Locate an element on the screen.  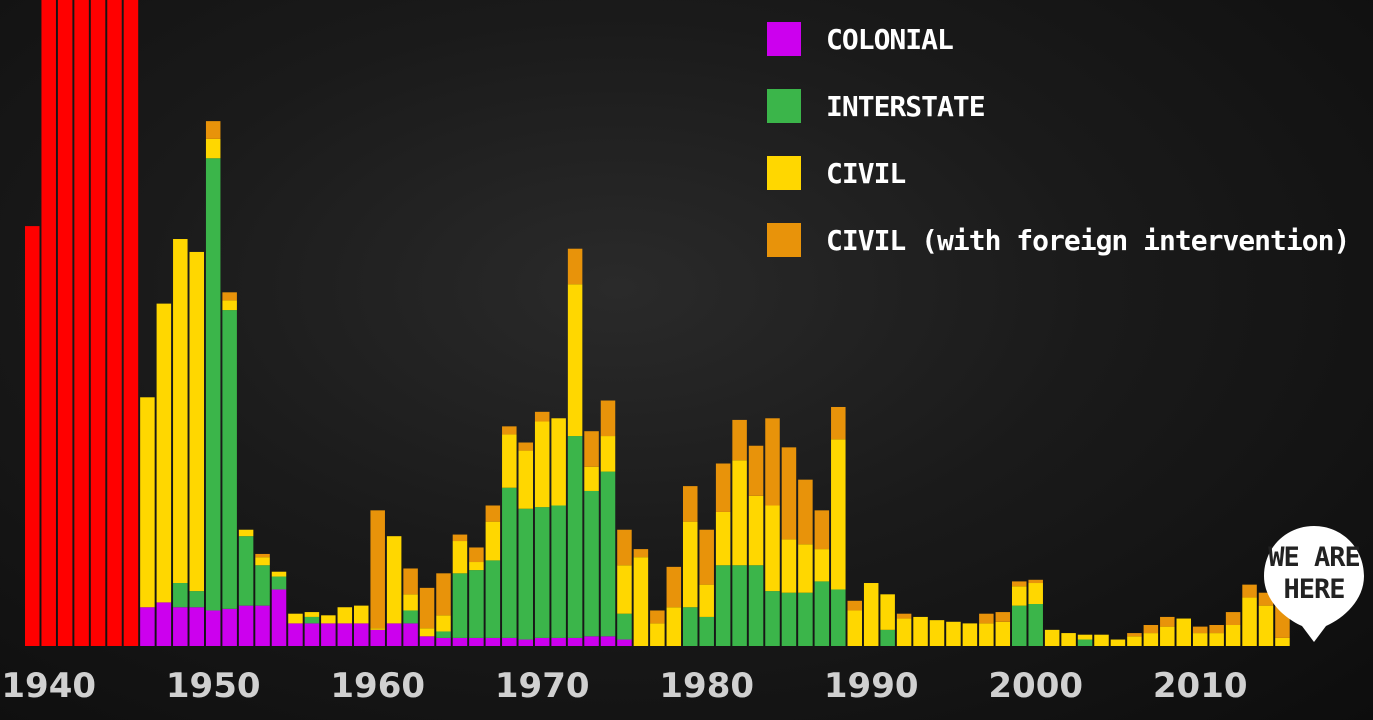
bar-1940-world-war is located at coordinates (48, 323).